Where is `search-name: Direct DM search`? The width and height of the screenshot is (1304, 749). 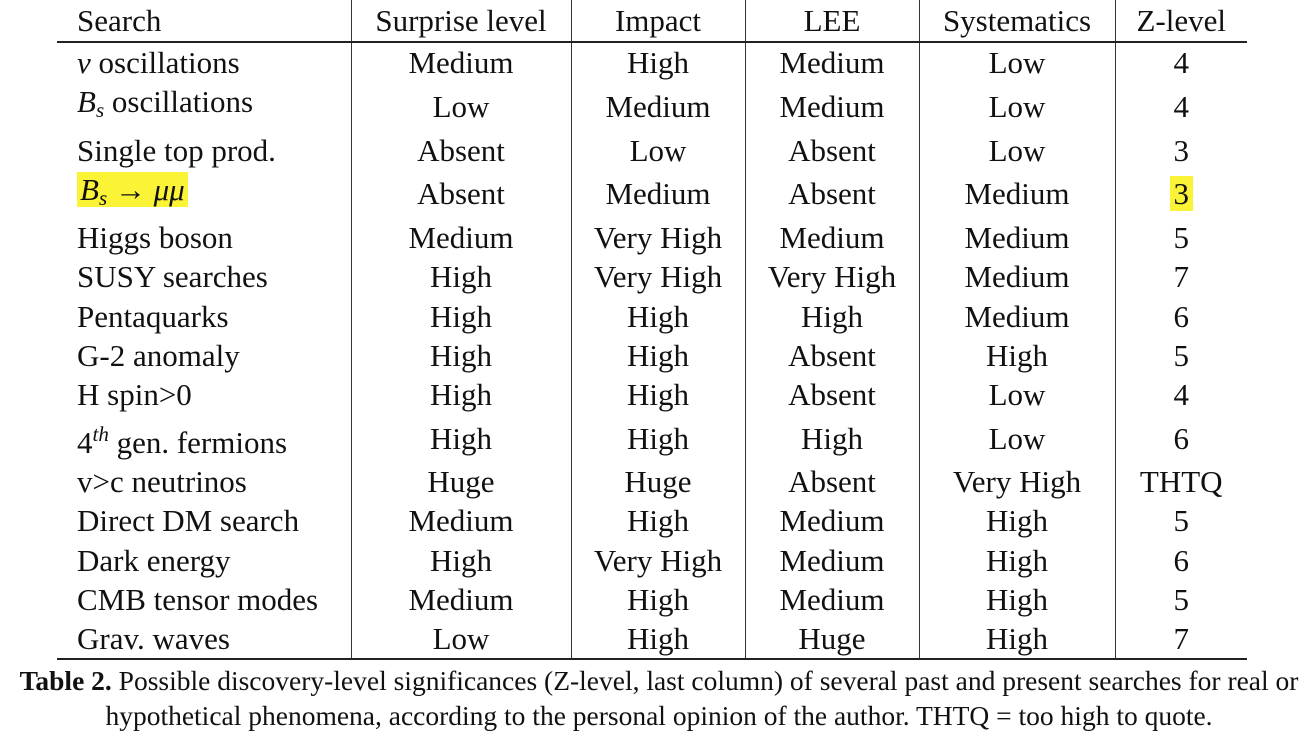
search-name: Direct DM search is located at coordinates (188, 521).